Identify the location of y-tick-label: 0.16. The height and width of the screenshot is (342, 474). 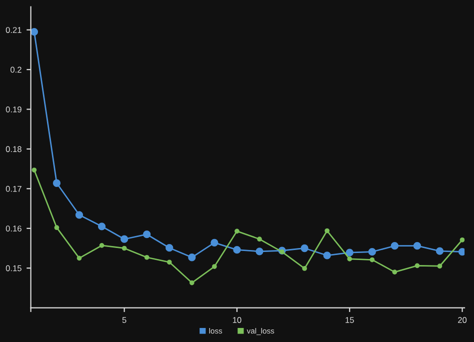
(14, 229).